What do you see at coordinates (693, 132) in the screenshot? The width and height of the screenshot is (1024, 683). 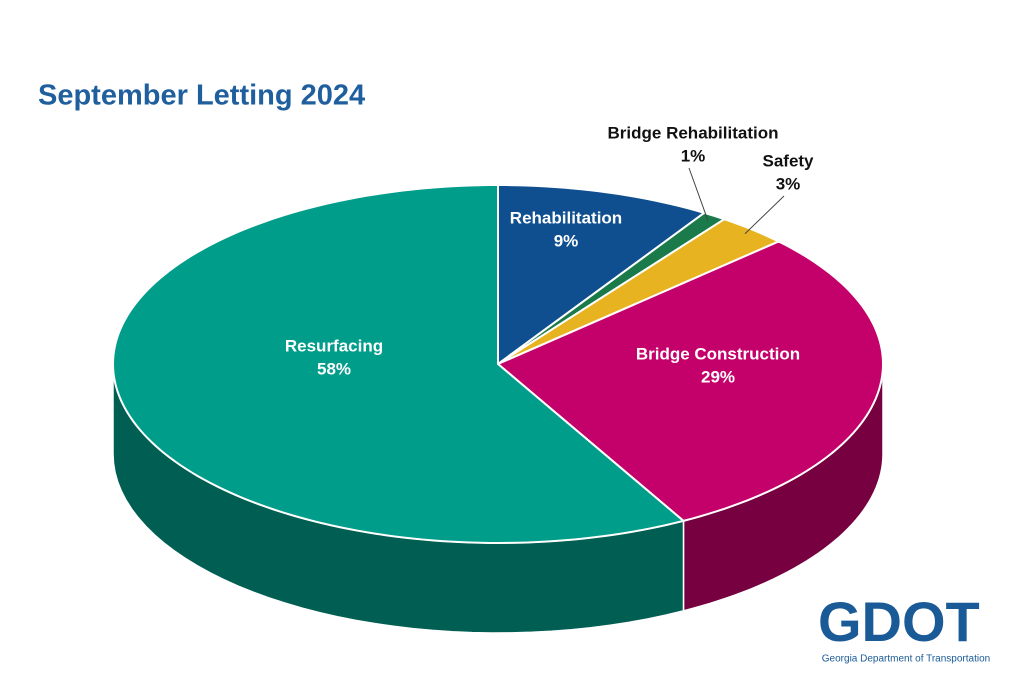 I see `slice-label: Bridge Rehabilitation` at bounding box center [693, 132].